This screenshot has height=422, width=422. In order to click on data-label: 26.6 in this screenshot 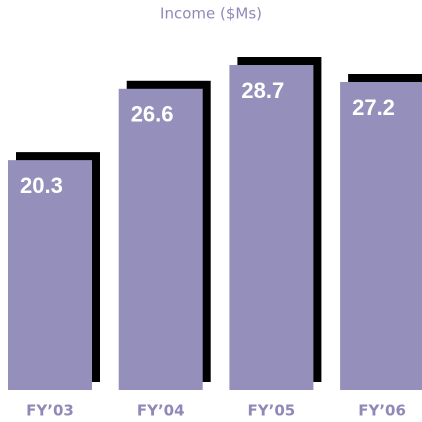, I will do `click(152, 114)`.